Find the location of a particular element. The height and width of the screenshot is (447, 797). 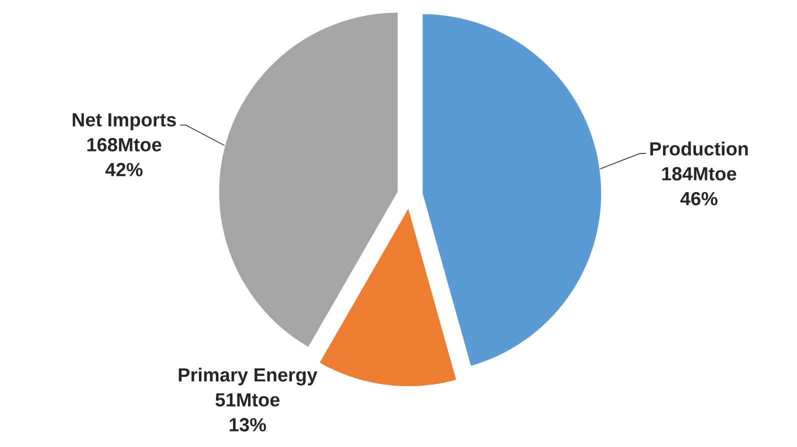

data-label: 184Mtoe is located at coordinates (699, 173).